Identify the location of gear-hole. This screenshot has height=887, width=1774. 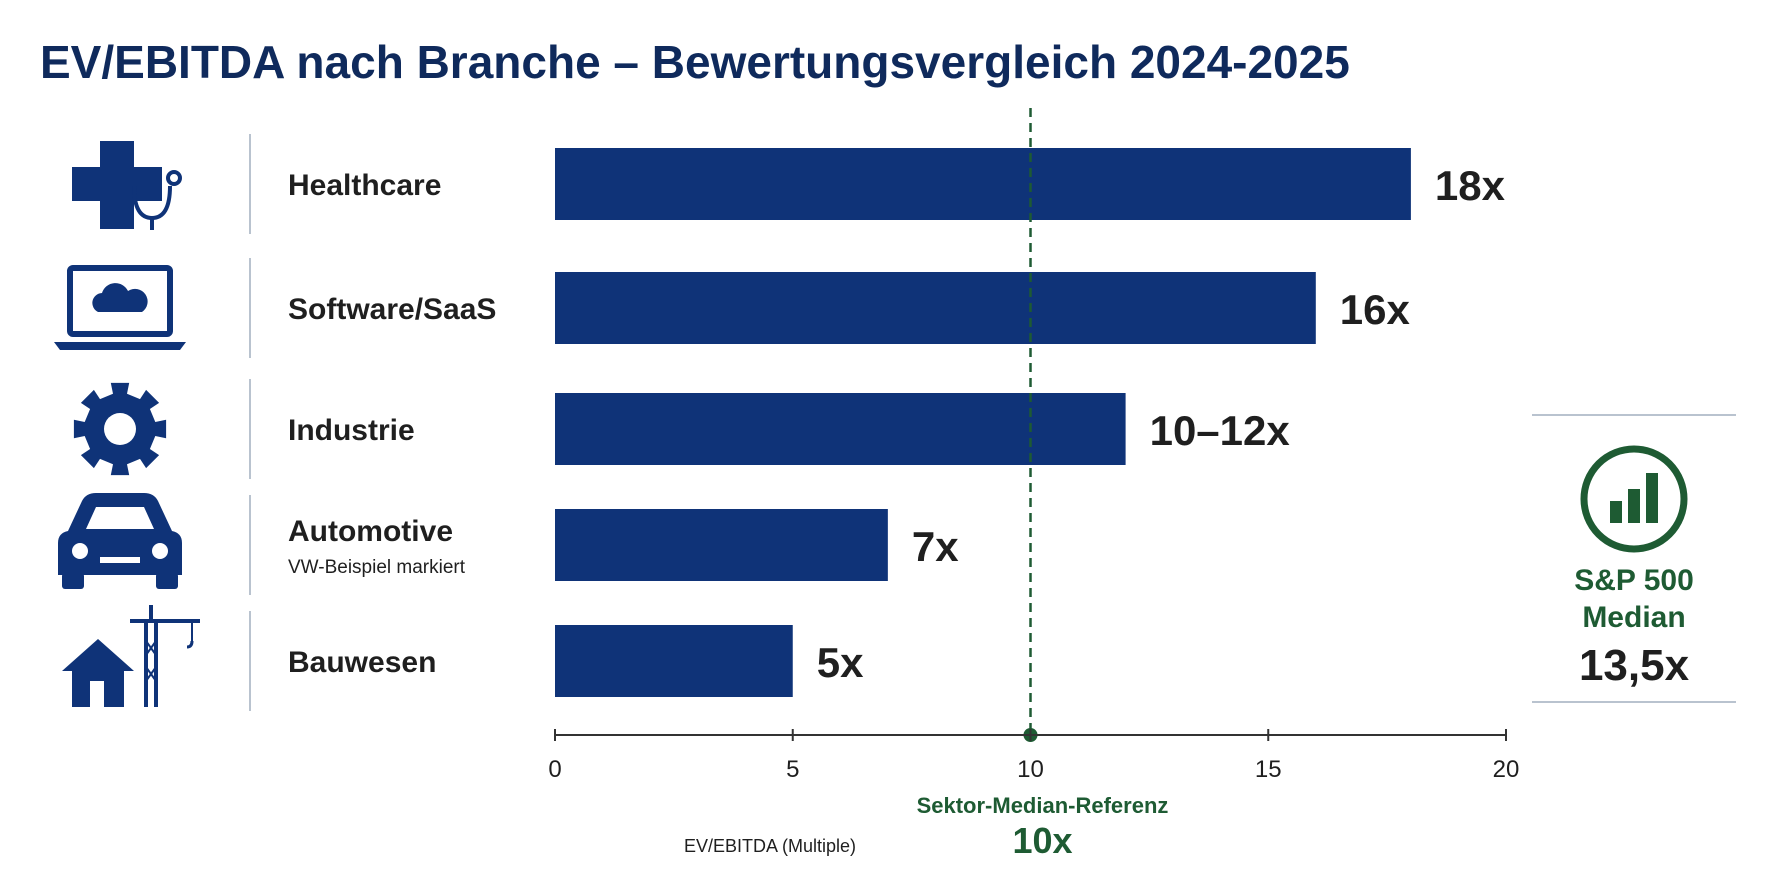
(120, 429).